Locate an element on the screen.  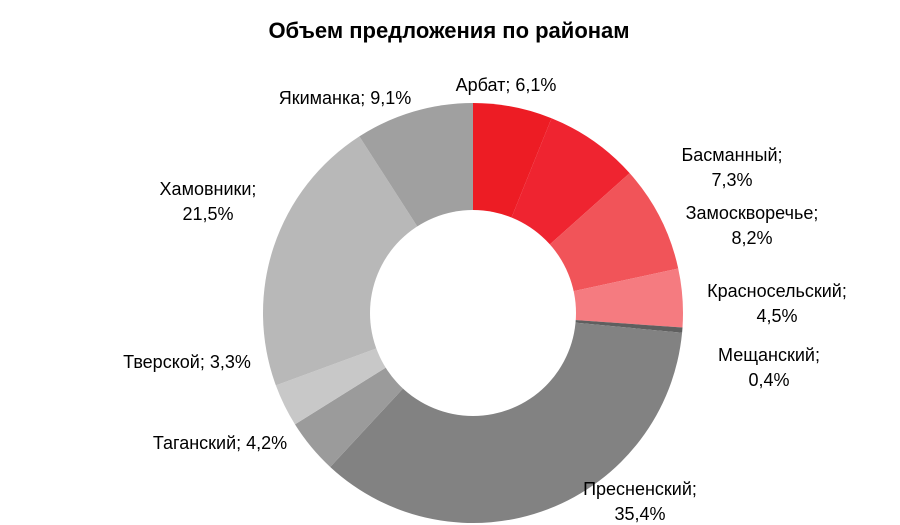
data-label-1: Арбат; 6,1% is located at coordinates (506, 85).